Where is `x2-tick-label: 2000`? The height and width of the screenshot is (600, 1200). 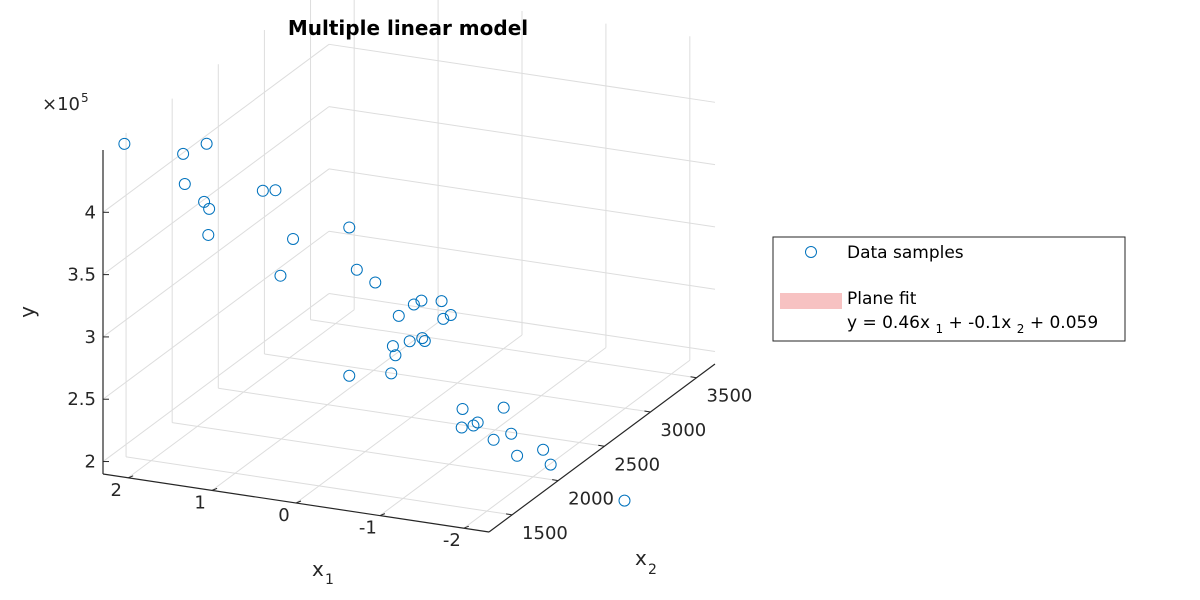
x2-tick-label: 2000 is located at coordinates (591, 499).